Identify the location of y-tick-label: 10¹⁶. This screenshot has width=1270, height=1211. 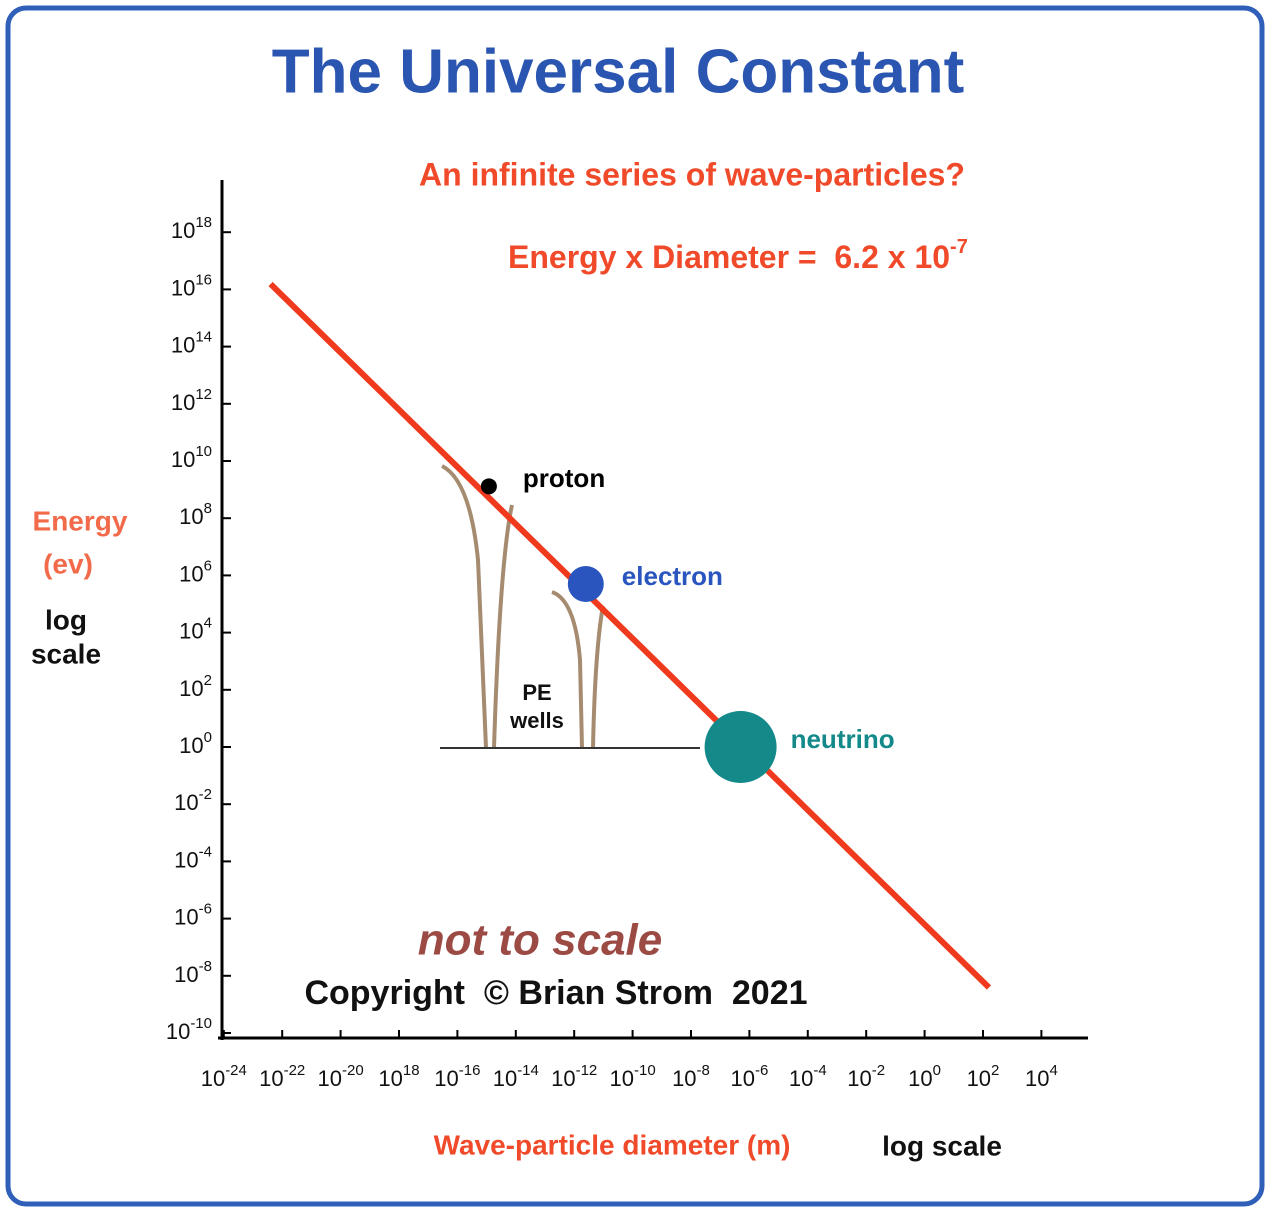
(191, 285).